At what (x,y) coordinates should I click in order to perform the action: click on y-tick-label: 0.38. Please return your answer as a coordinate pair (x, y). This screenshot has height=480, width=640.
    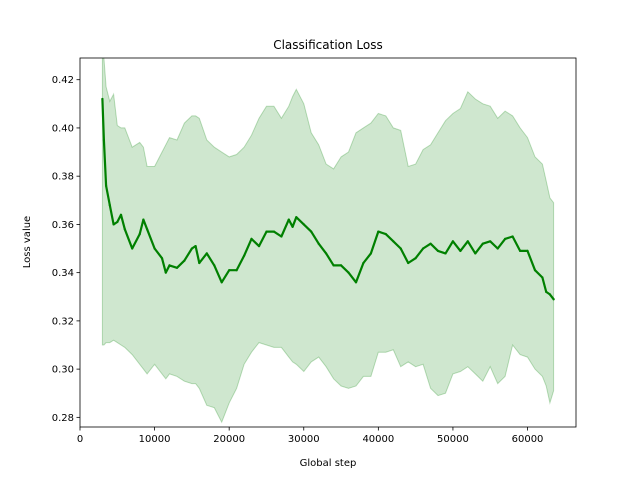
    Looking at the image, I should click on (63, 177).